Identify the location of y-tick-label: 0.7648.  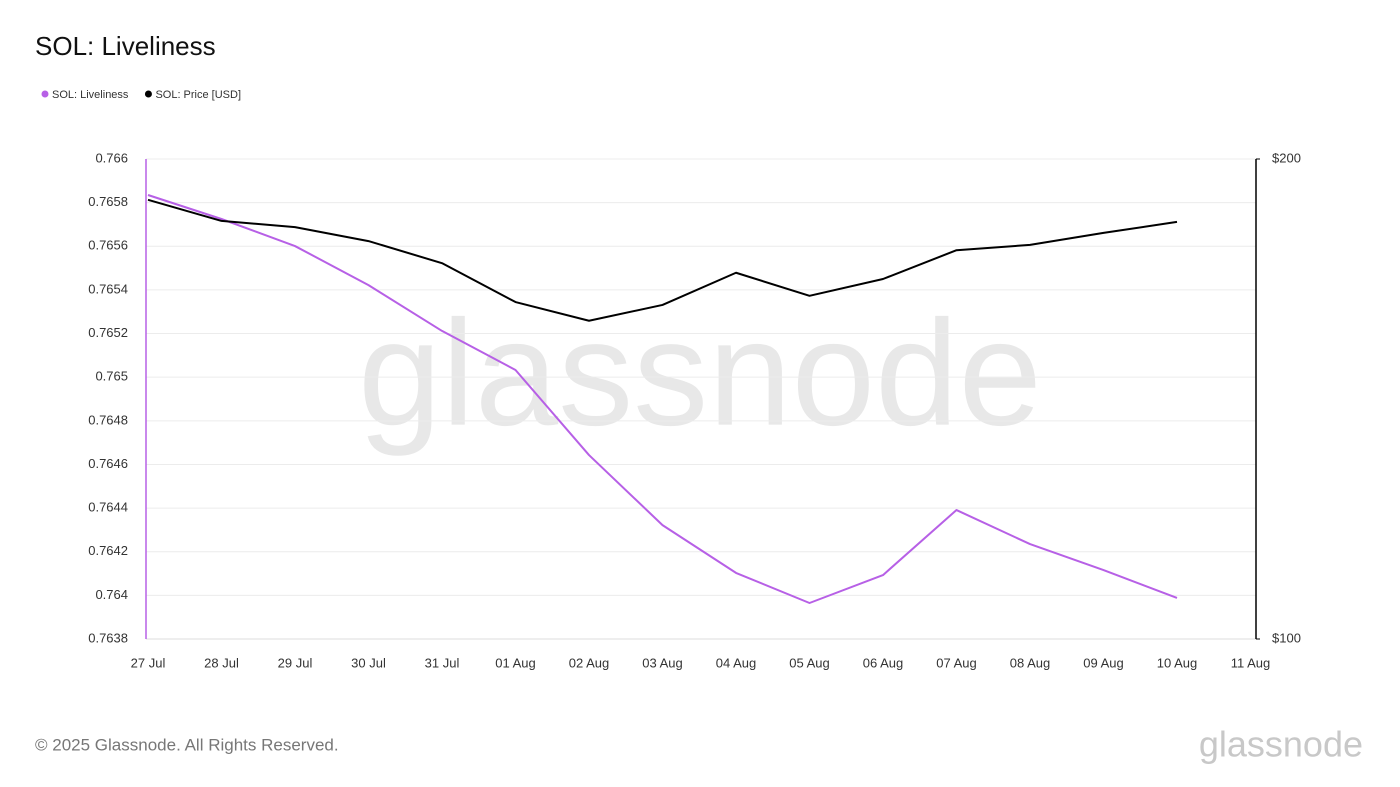
(108, 419).